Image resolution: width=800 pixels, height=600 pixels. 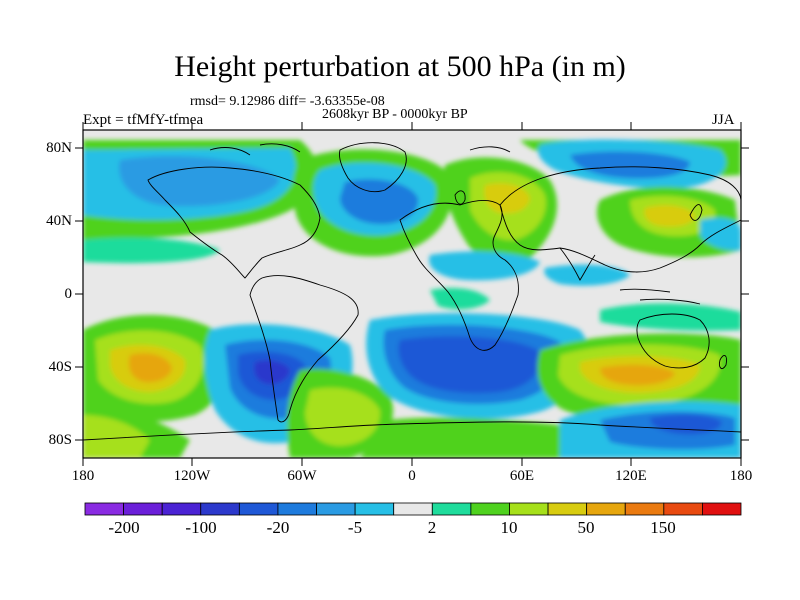 I want to click on coast-new-zealand, so click(x=723, y=362).